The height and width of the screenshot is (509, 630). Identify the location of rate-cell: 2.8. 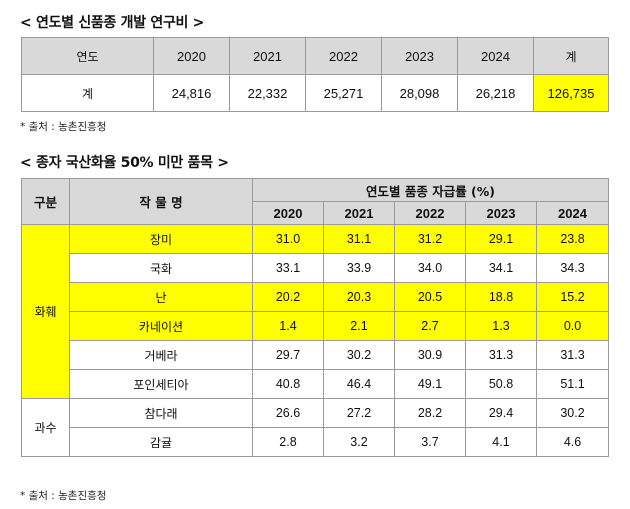
(288, 442).